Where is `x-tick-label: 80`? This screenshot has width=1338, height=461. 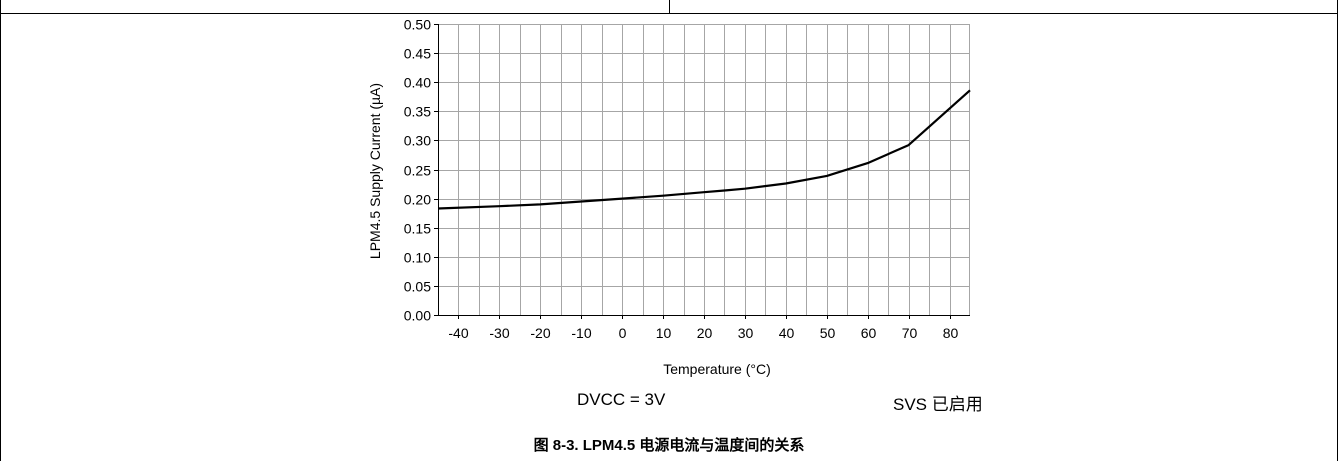
x-tick-label: 80 is located at coordinates (951, 333).